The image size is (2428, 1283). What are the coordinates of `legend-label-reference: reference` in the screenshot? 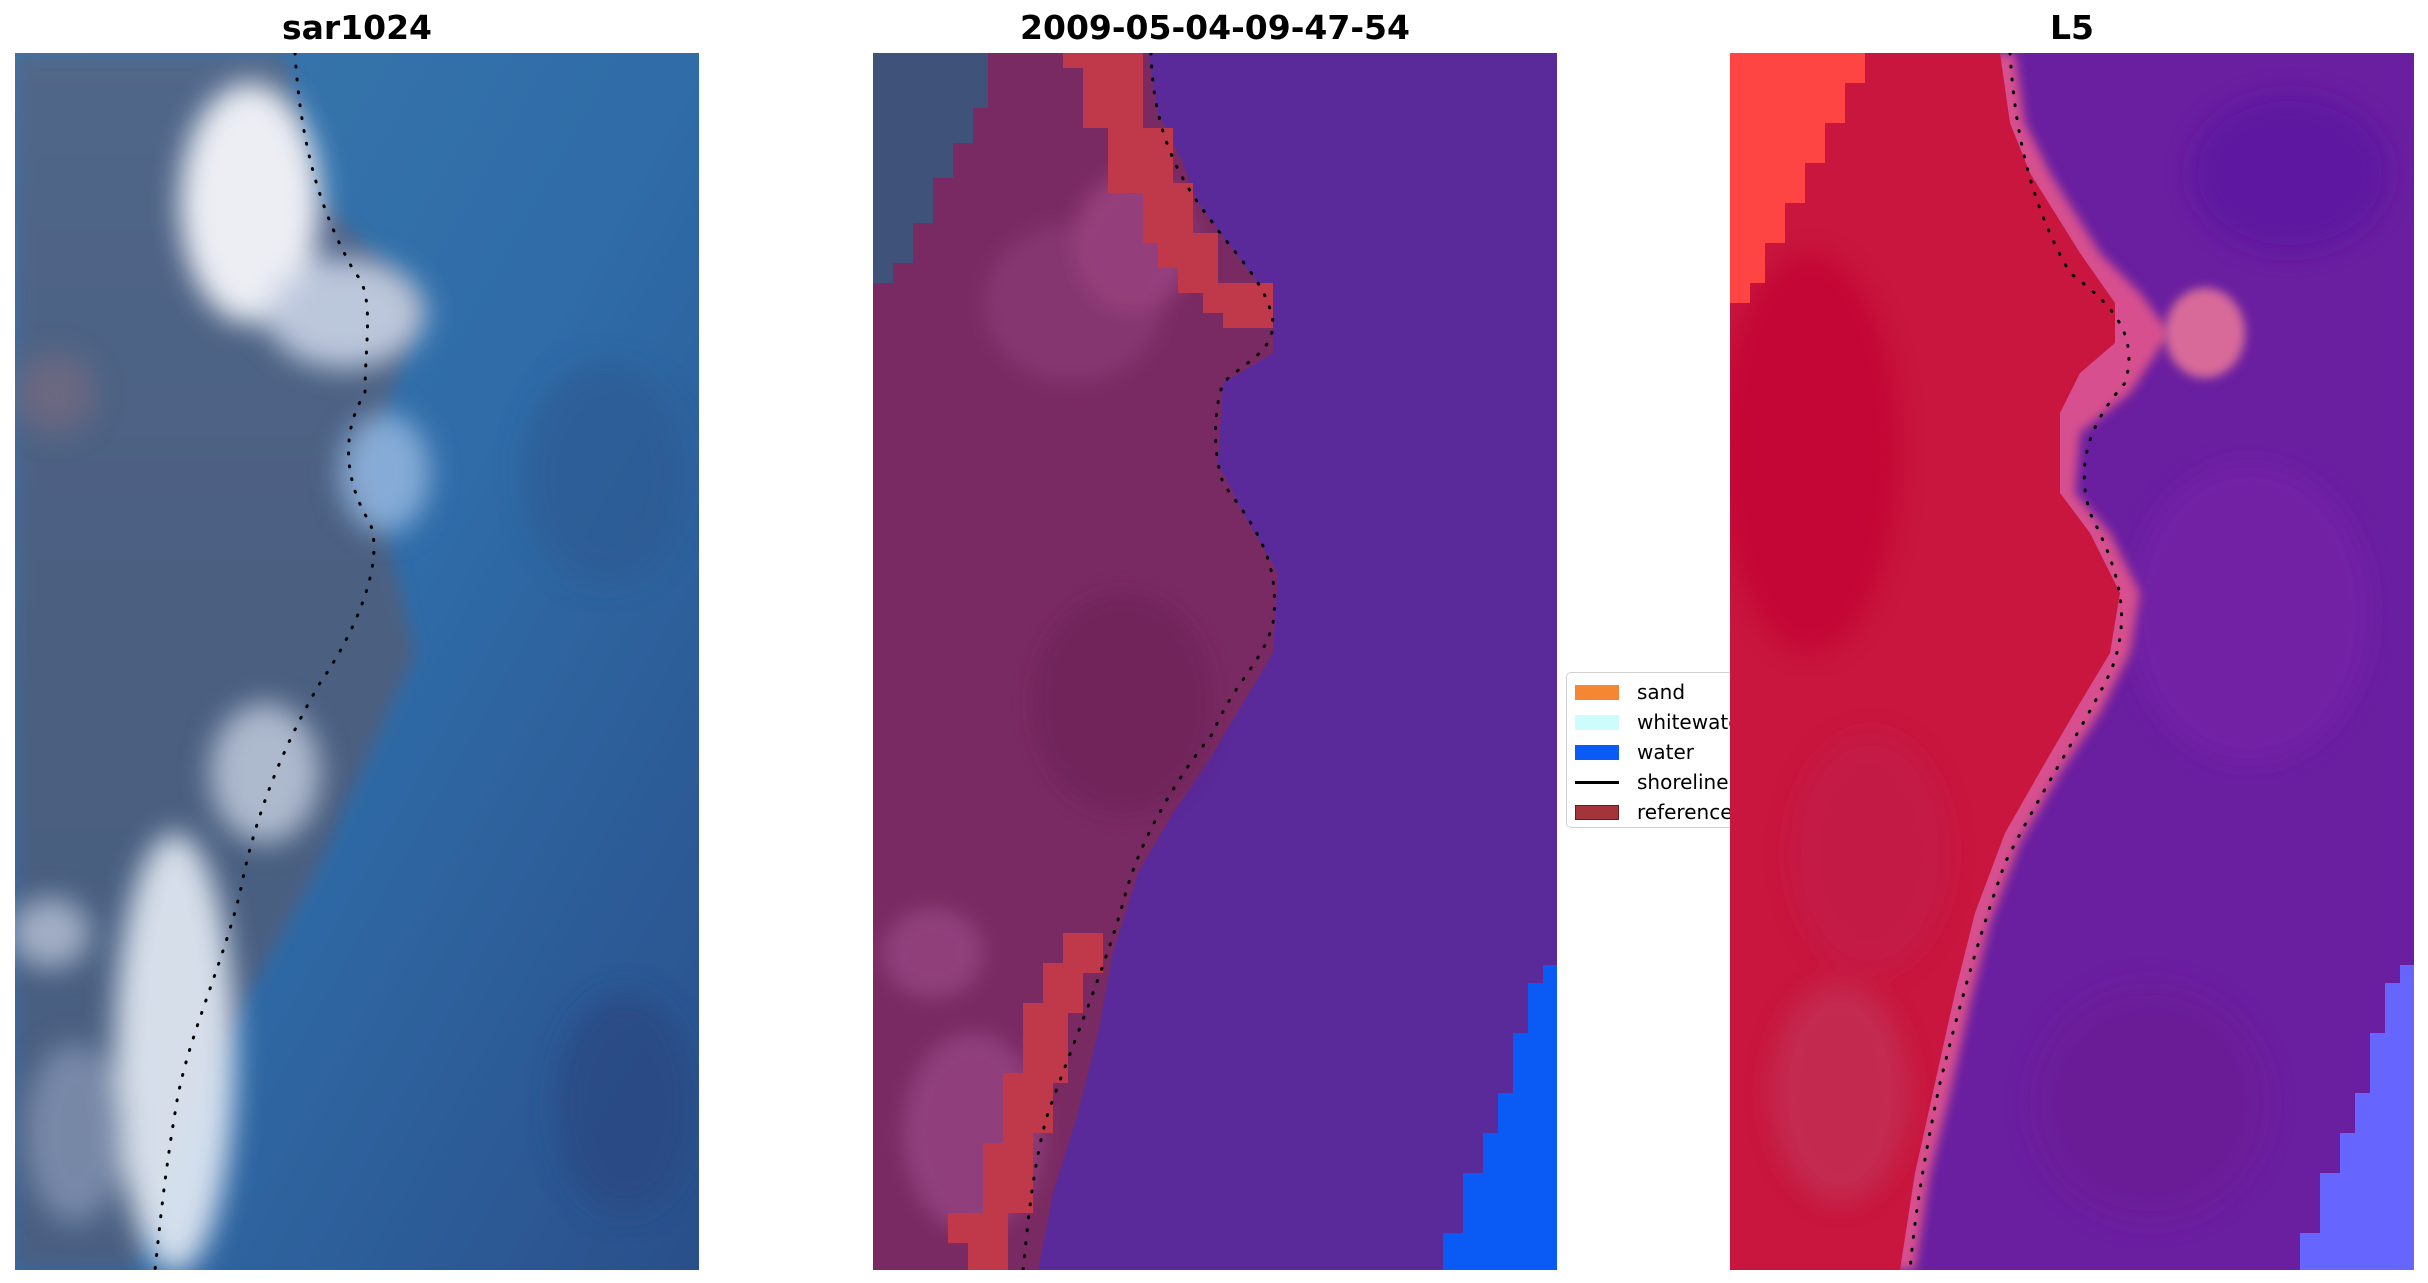 It's located at (1685, 812).